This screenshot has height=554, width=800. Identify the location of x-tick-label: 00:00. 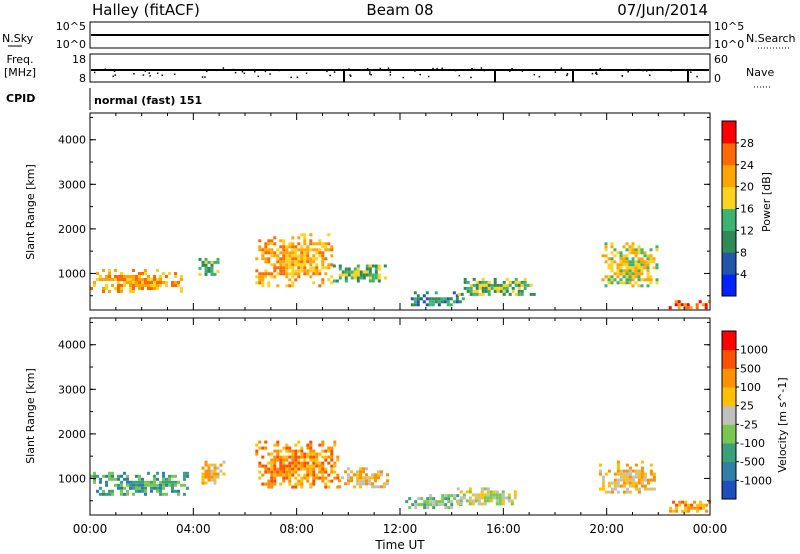
(90, 529).